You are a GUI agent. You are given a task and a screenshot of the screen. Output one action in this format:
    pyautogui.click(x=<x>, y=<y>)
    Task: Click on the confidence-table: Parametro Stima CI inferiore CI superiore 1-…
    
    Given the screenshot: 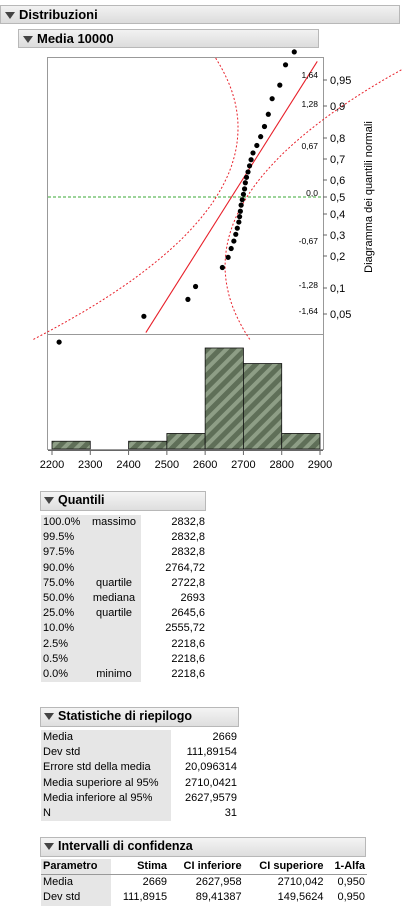 What is the action you would take?
    pyautogui.click(x=204, y=882)
    